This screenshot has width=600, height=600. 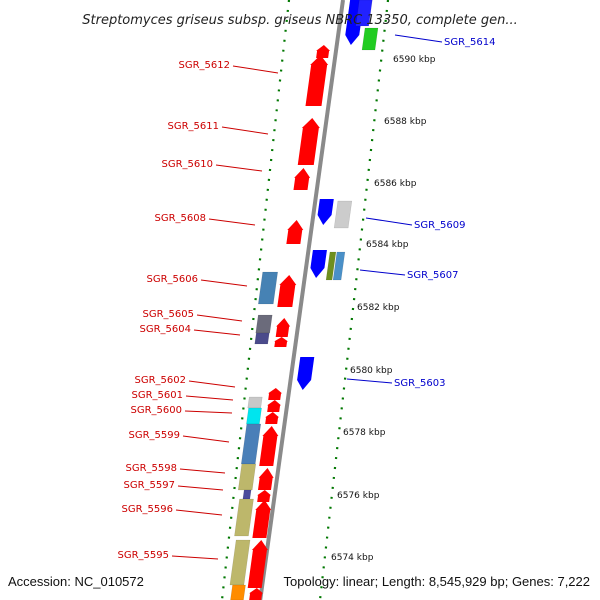 What do you see at coordinates (148, 509) in the screenshot?
I see `gene-label-sgr5596: SGR_5596` at bounding box center [148, 509].